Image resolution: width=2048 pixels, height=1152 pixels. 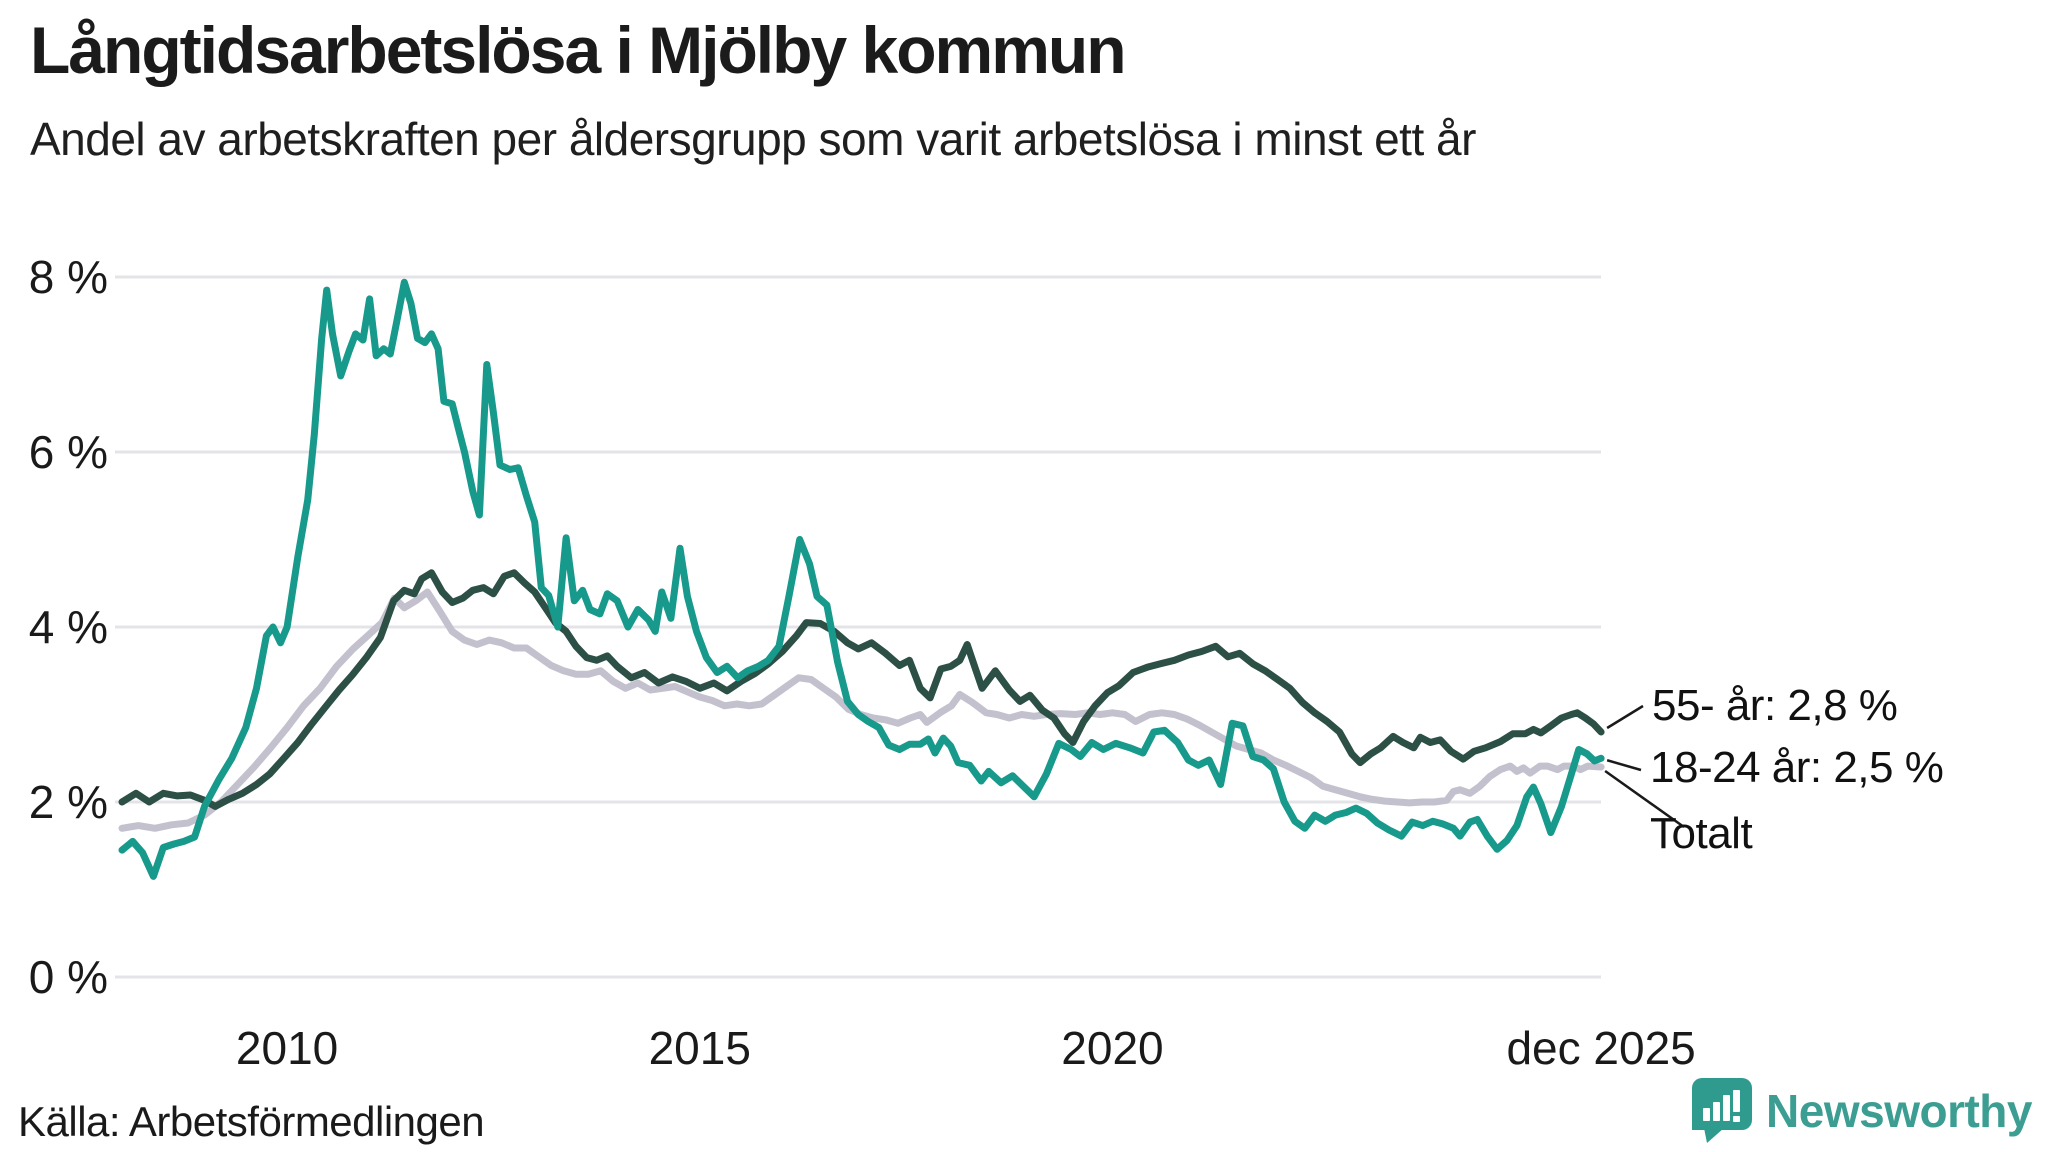 I want to click on y-tick-label-6: 6 %, so click(x=68, y=452).